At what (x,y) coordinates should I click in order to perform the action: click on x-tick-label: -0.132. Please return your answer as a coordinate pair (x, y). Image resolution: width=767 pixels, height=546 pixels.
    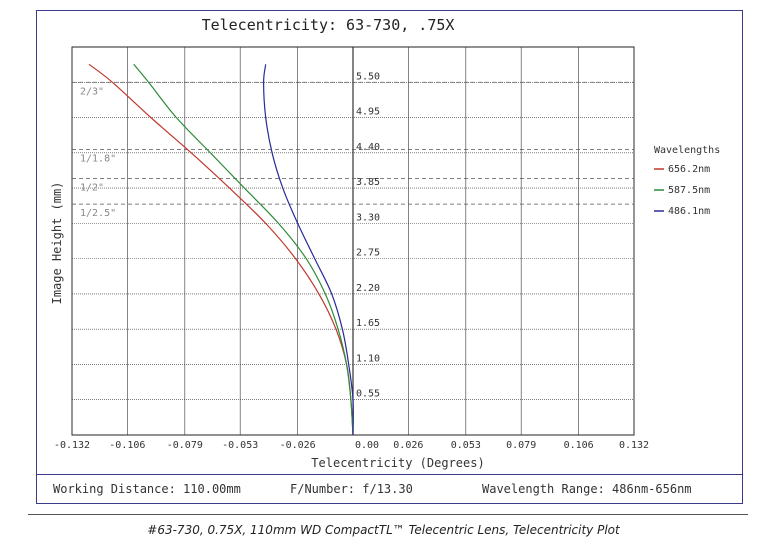
    Looking at the image, I should click on (72, 445).